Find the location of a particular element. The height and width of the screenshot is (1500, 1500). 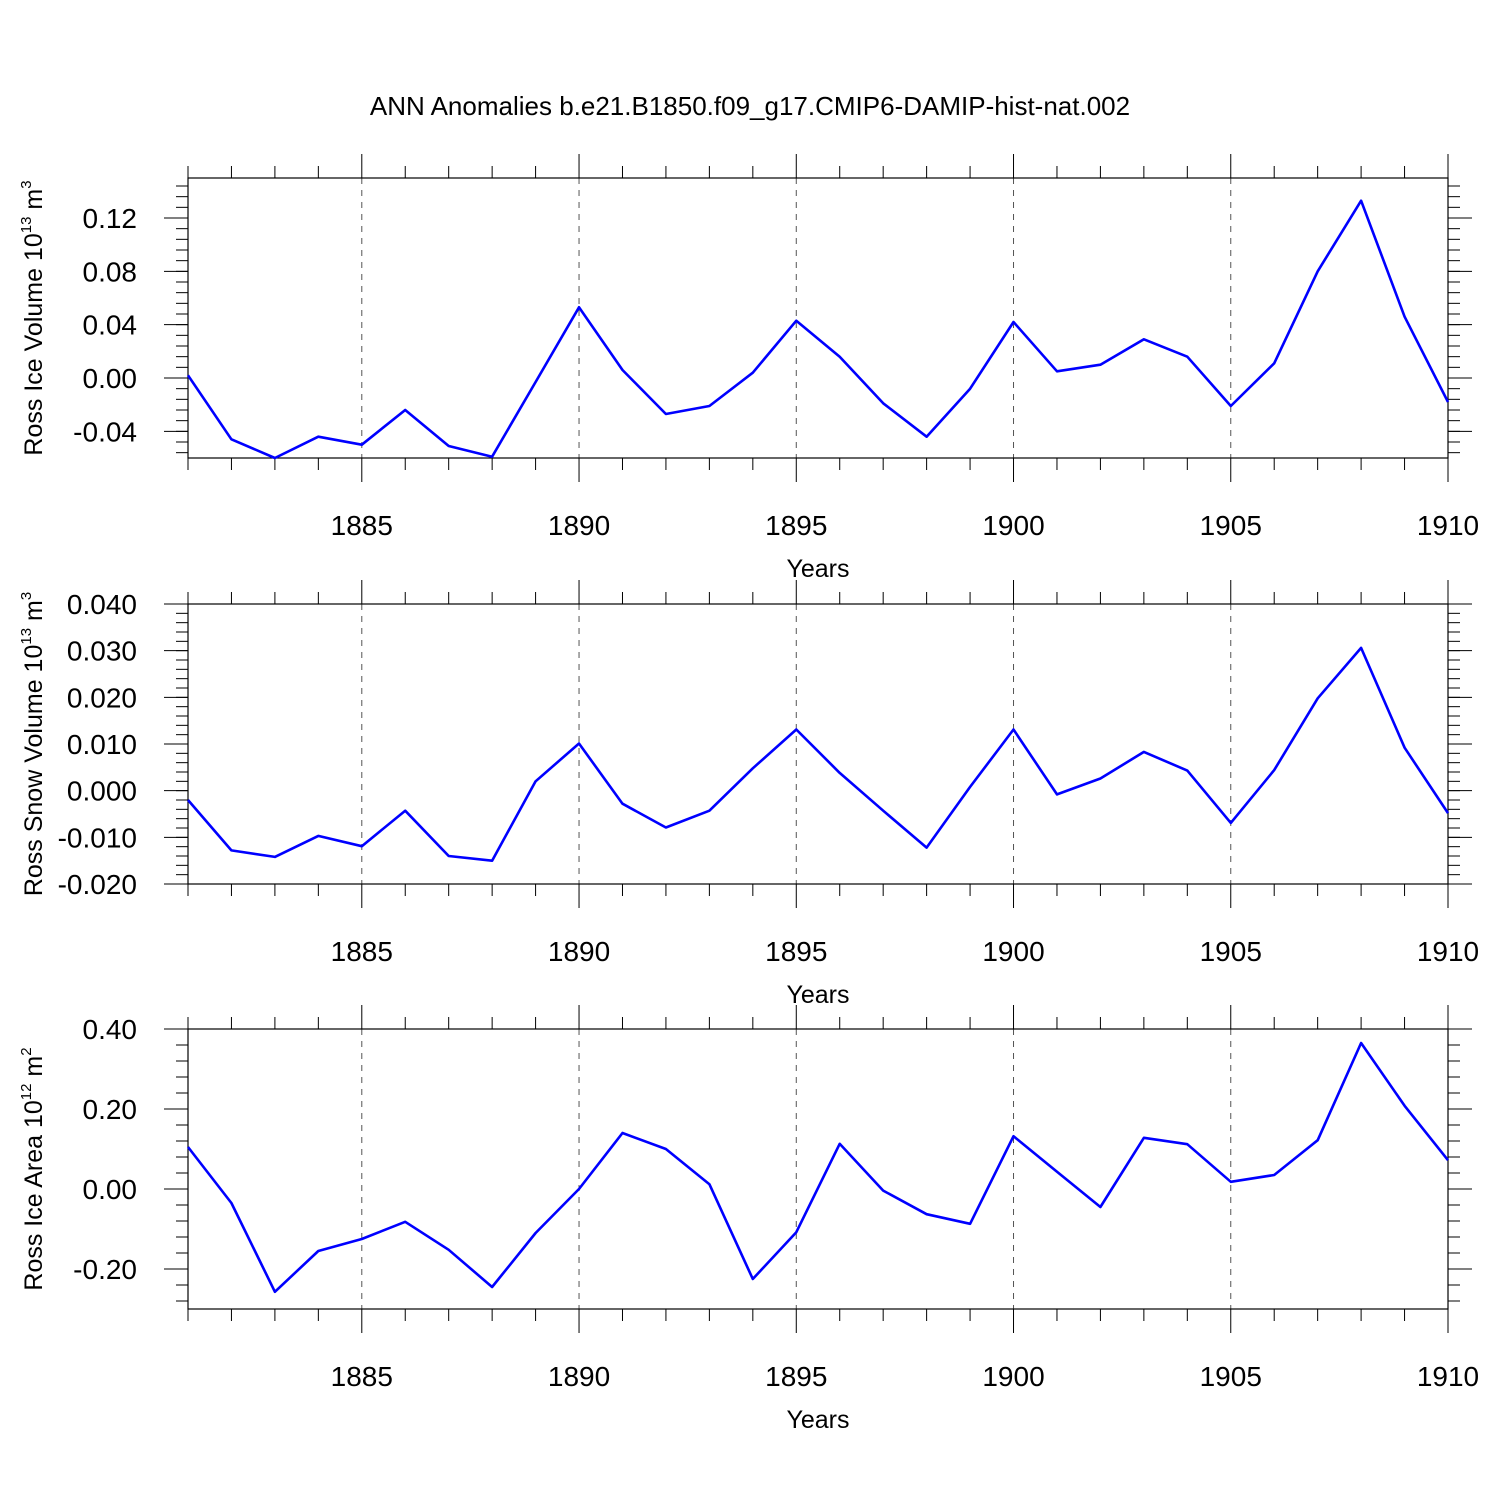

y-axis-label: Ross Ice Volume 1013 m3 is located at coordinates (33, 317).